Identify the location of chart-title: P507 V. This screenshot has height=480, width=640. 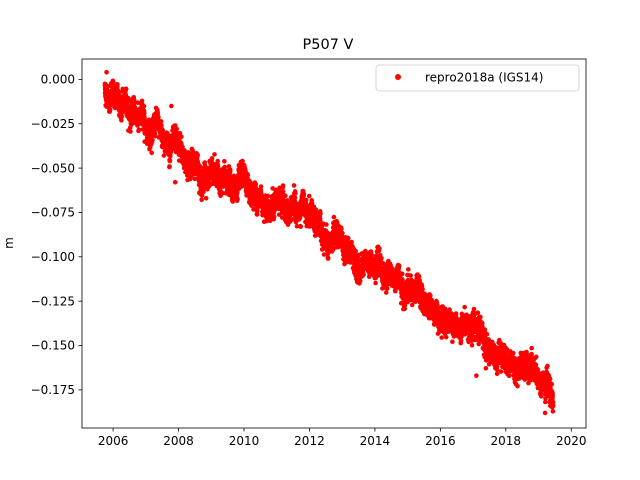
(328, 45).